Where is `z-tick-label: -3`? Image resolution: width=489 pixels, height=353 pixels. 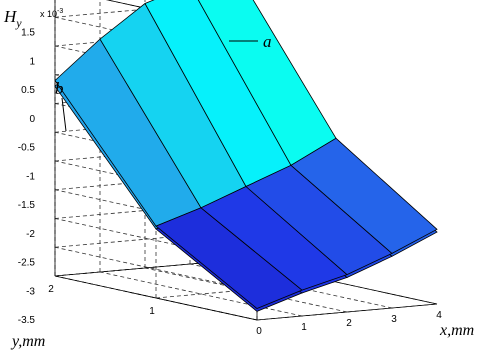
z-tick-label: -3 is located at coordinates (30, 291).